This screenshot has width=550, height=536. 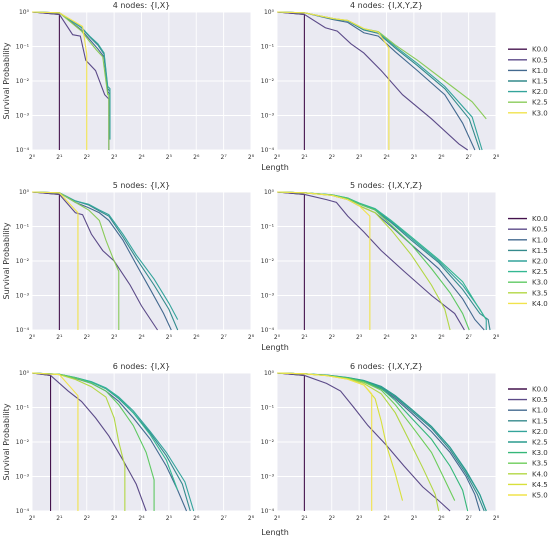 What do you see at coordinates (386, 5) in the screenshot?
I see `chart-title: 4 nodes: {I,X,Y,Z}` at bounding box center [386, 5].